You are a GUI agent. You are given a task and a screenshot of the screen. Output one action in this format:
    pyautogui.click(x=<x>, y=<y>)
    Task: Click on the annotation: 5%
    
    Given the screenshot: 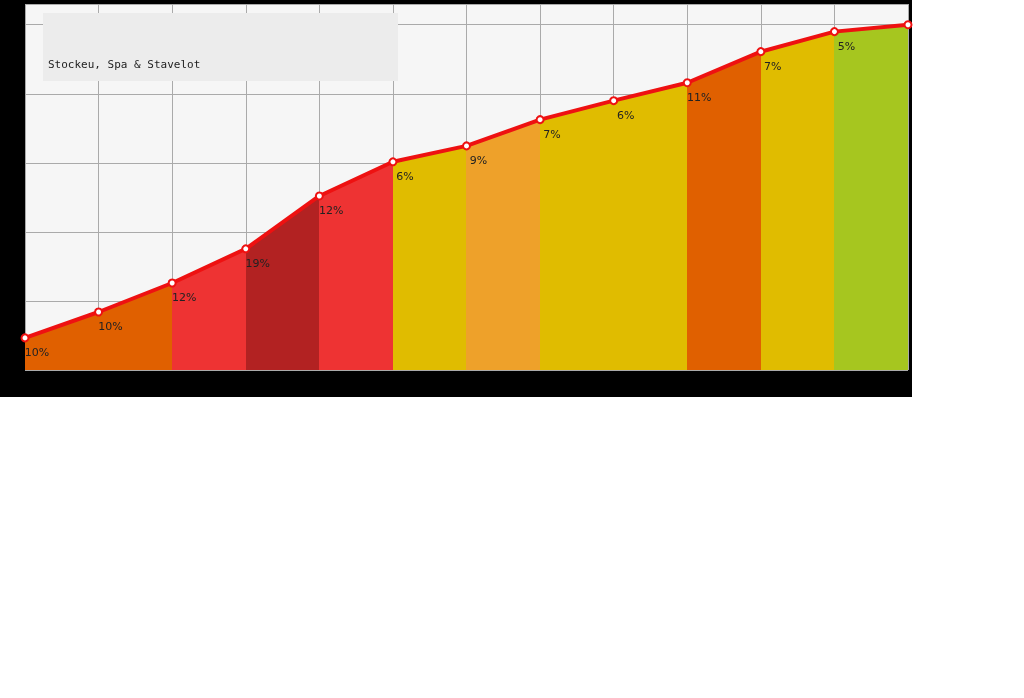 What is the action you would take?
    pyautogui.click(x=846, y=46)
    